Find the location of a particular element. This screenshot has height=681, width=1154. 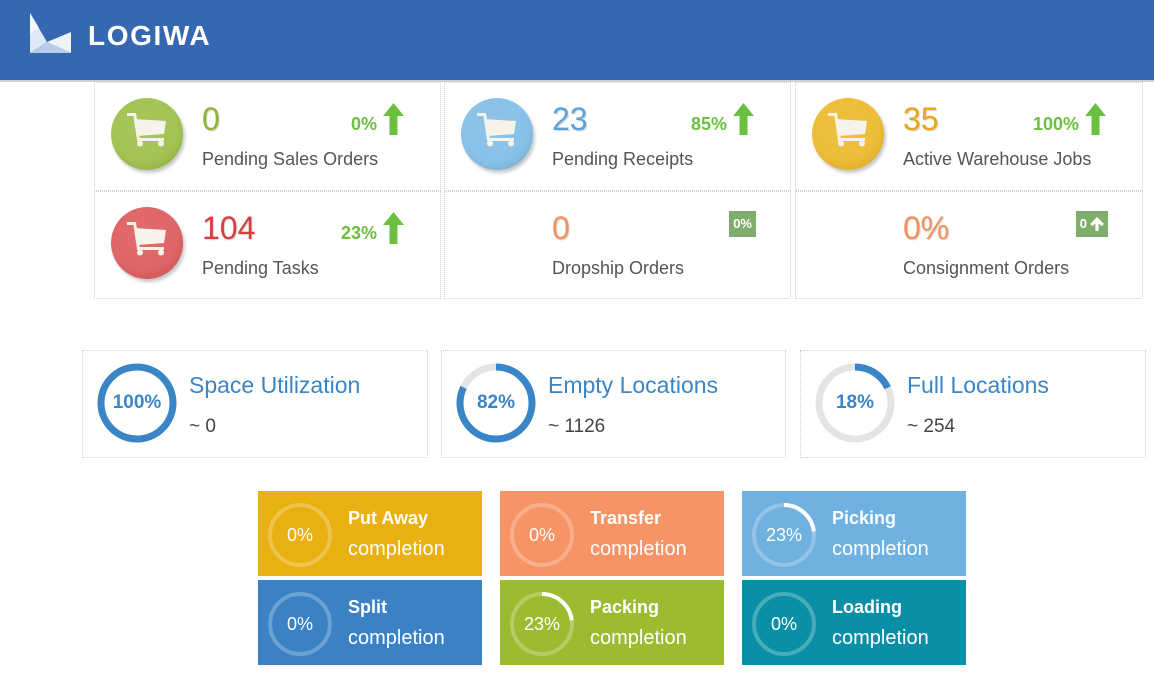

completion-tile-loading: 0% Loading completion is located at coordinates (854, 622).